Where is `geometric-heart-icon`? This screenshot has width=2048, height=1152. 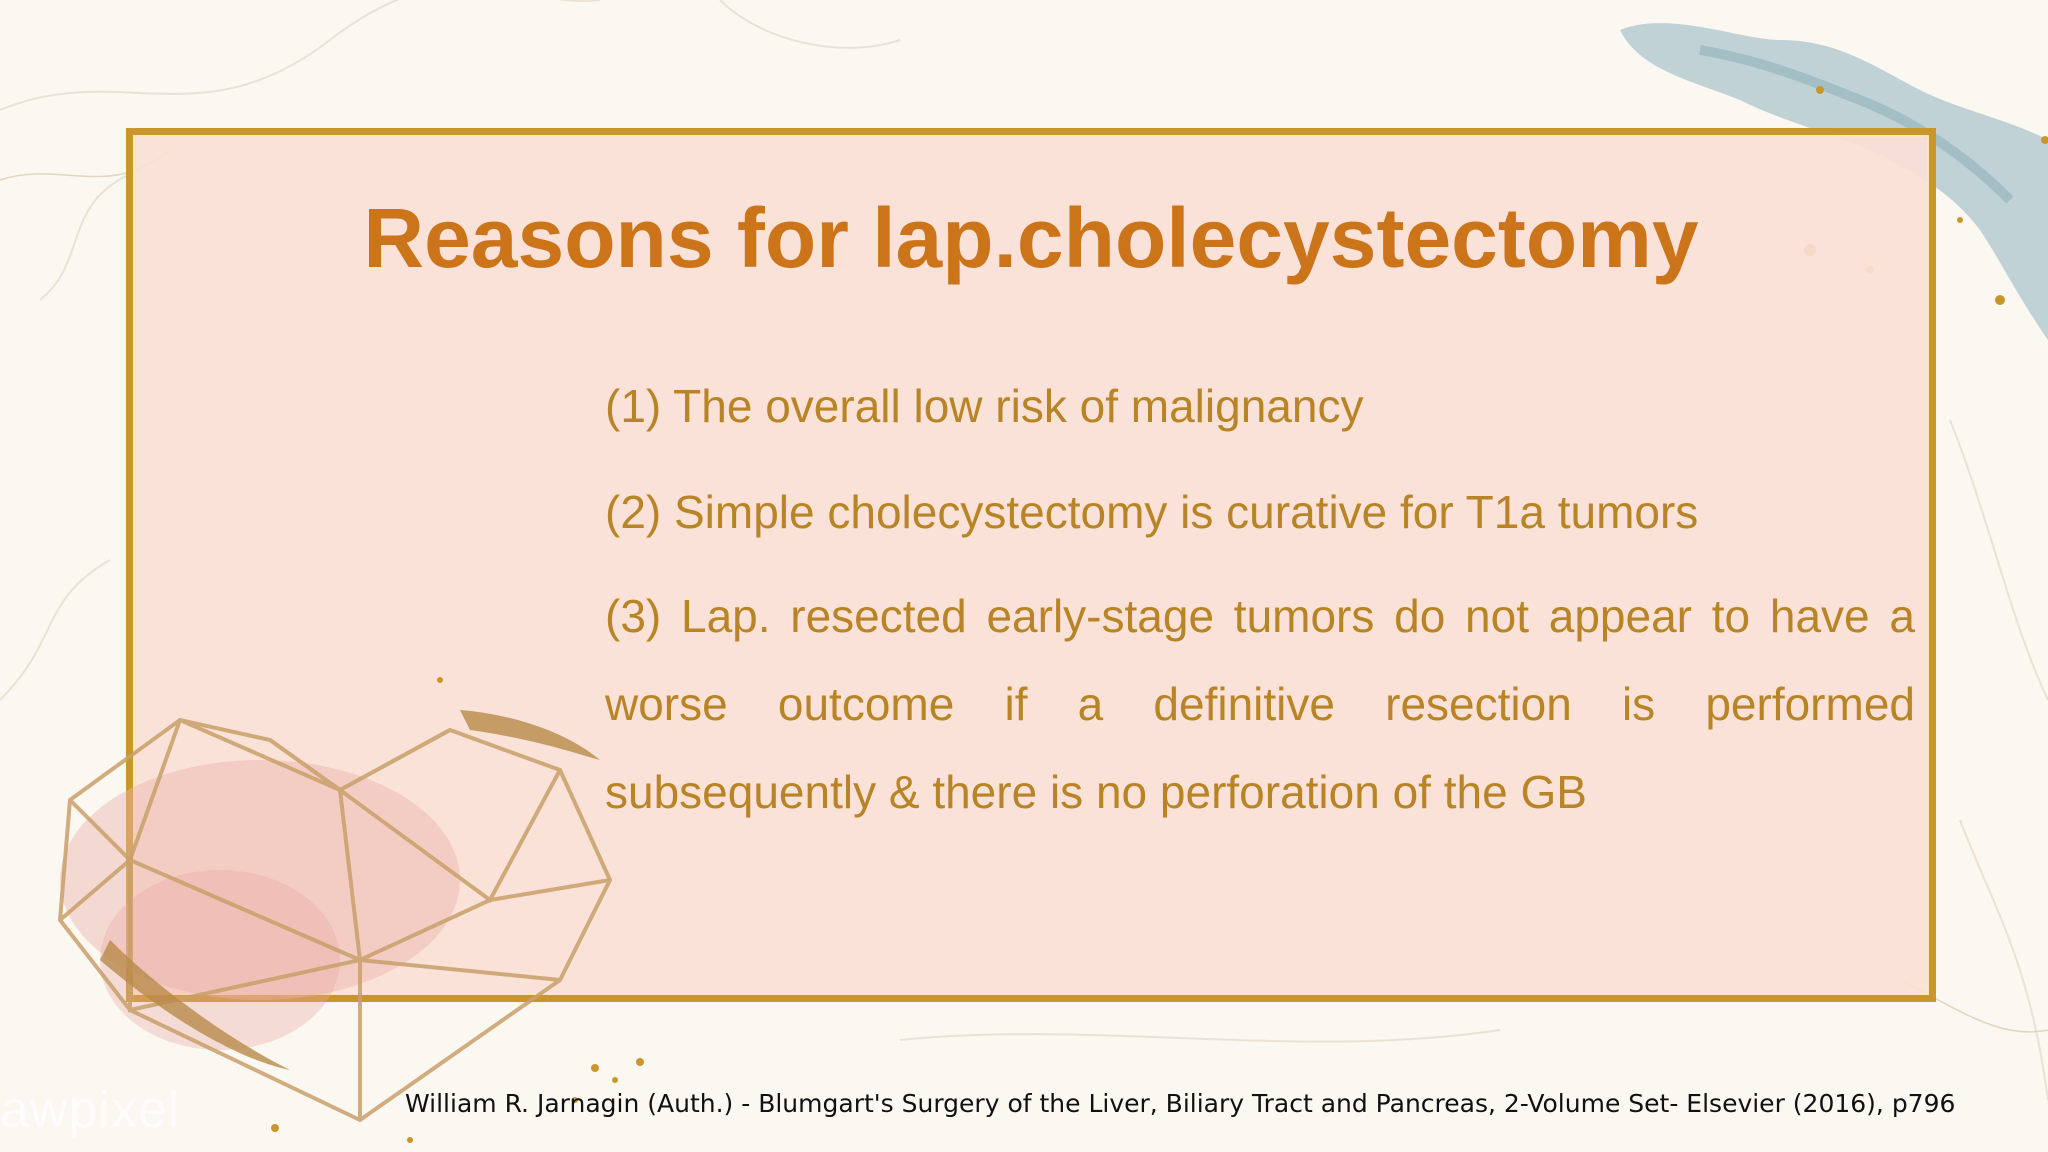
geometric-heart-icon is located at coordinates (350, 910).